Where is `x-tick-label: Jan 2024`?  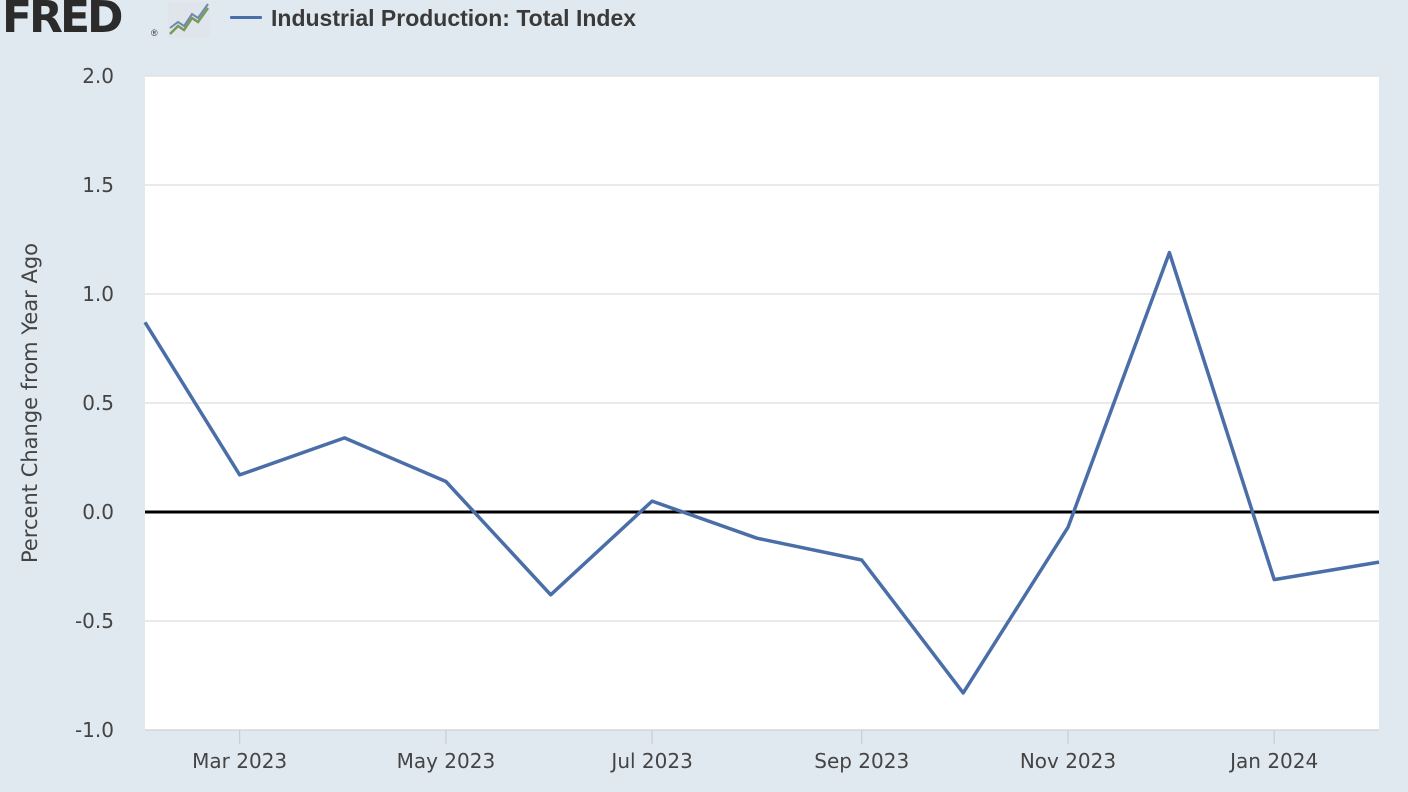
x-tick-label: Jan 2024 is located at coordinates (1273, 761).